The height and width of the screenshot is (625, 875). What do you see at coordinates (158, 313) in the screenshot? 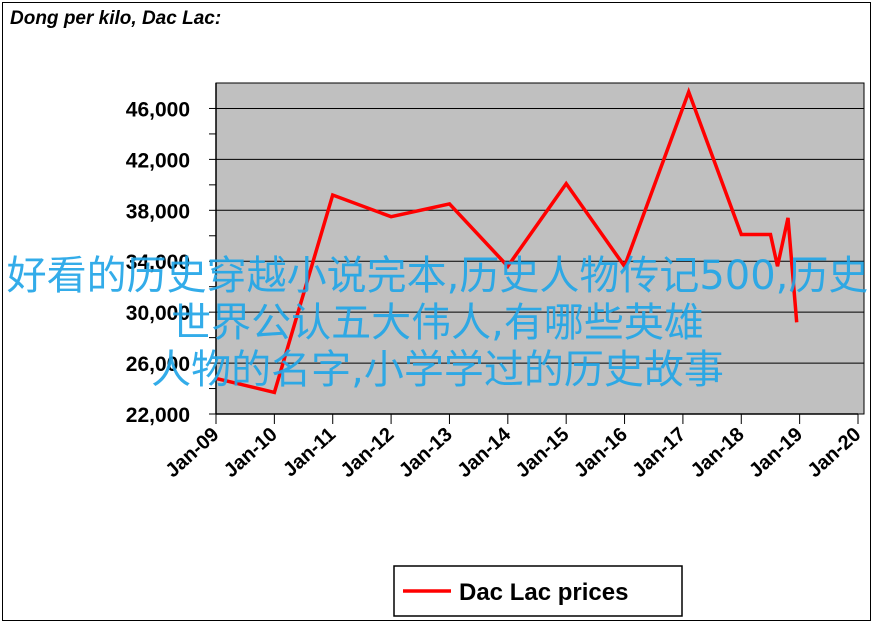
I see `y-tick-label: 30,000` at bounding box center [158, 313].